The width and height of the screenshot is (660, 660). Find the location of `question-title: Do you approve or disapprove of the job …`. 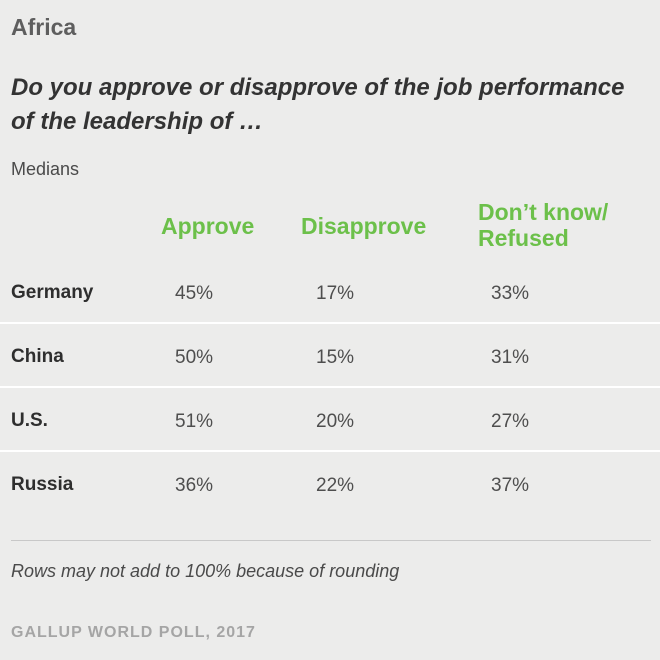

question-title: Do you approve or disapprove of the job … is located at coordinates (318, 104).